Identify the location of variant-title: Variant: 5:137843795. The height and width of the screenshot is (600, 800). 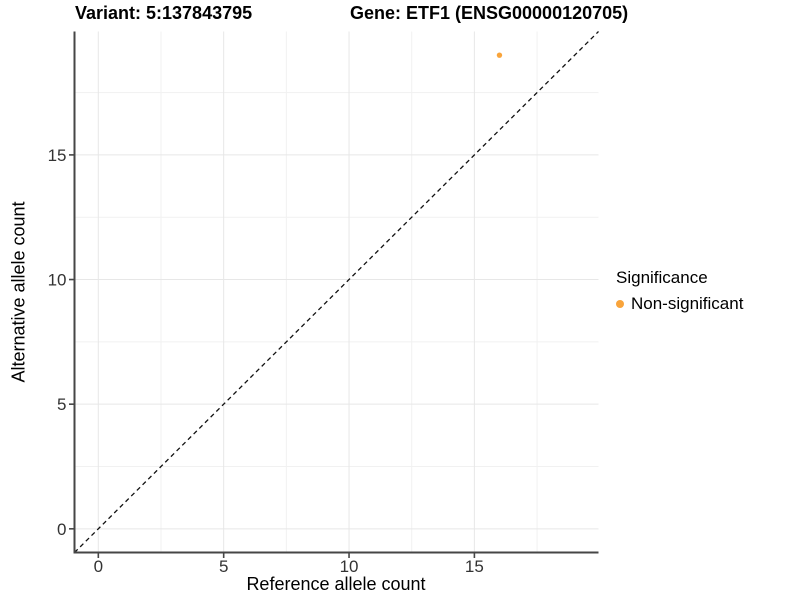
(164, 13).